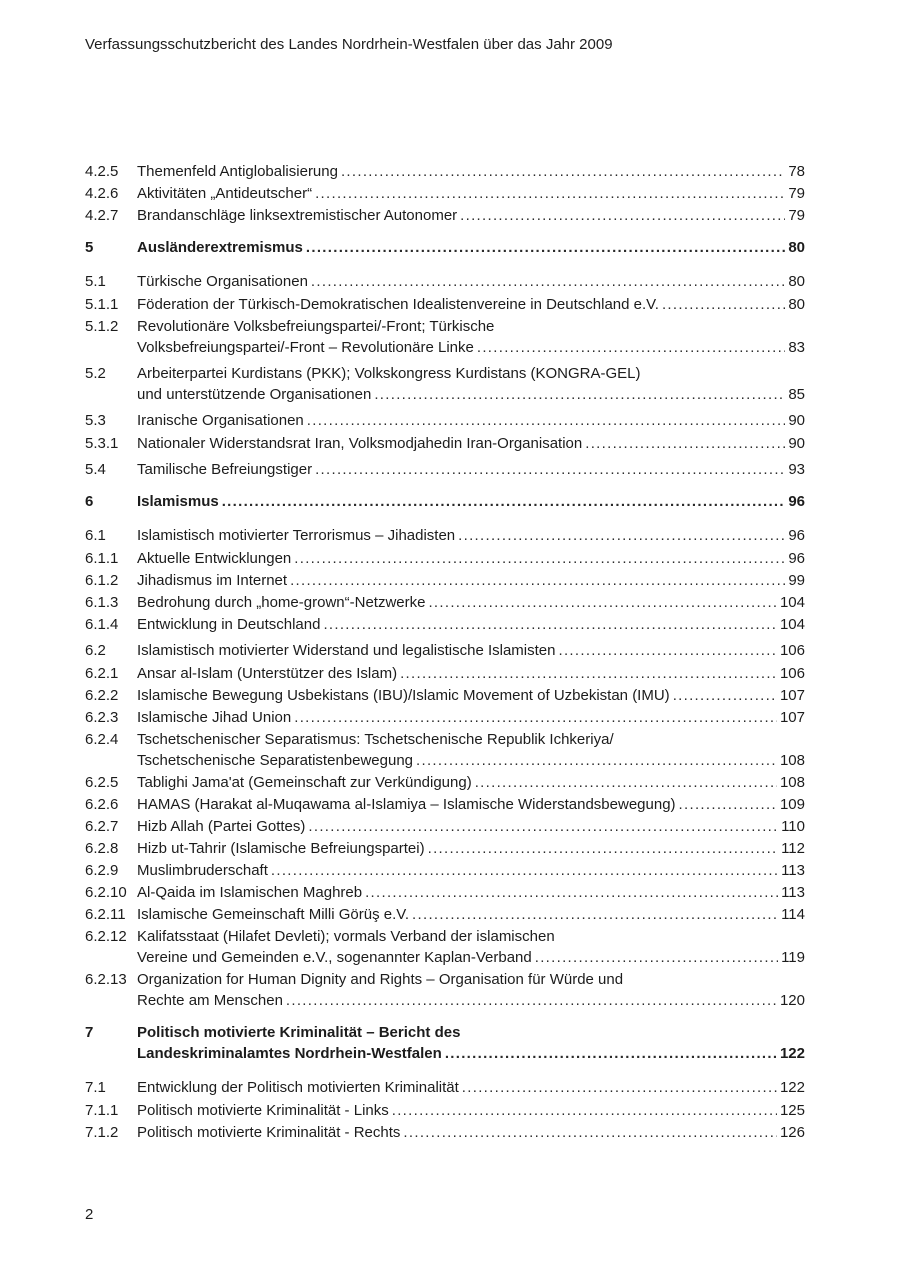  What do you see at coordinates (267, 673) in the screenshot?
I see `toc-entry-title: Ansar al-Islam (Unterstützer des Islam)` at bounding box center [267, 673].